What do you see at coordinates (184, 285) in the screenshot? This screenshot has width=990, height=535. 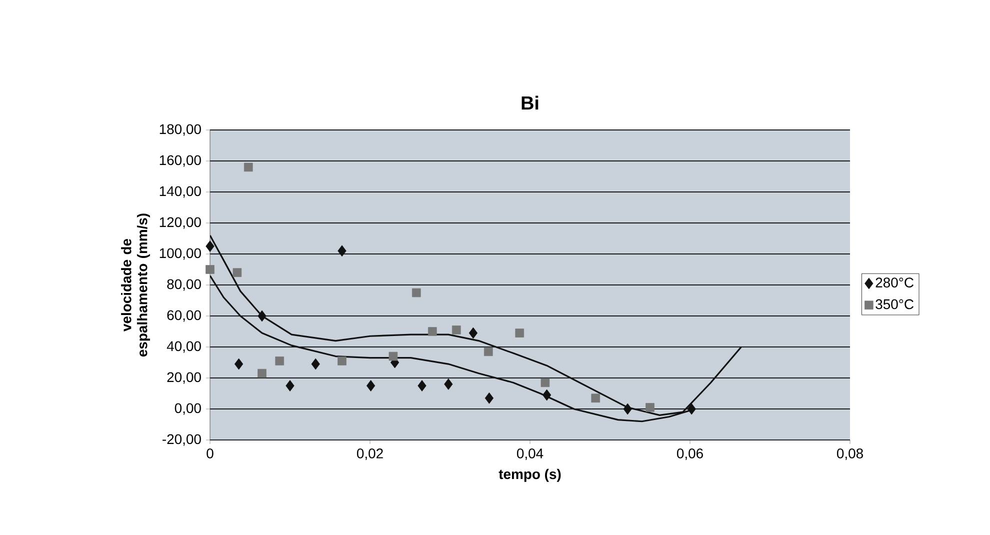 I see `y-tick-label: 80,00` at bounding box center [184, 285].